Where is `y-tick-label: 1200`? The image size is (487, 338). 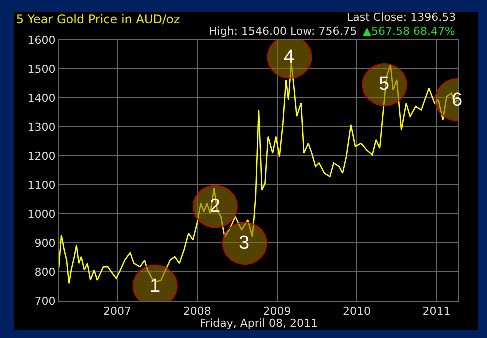 y-tick-label: 1200 is located at coordinates (42, 156).